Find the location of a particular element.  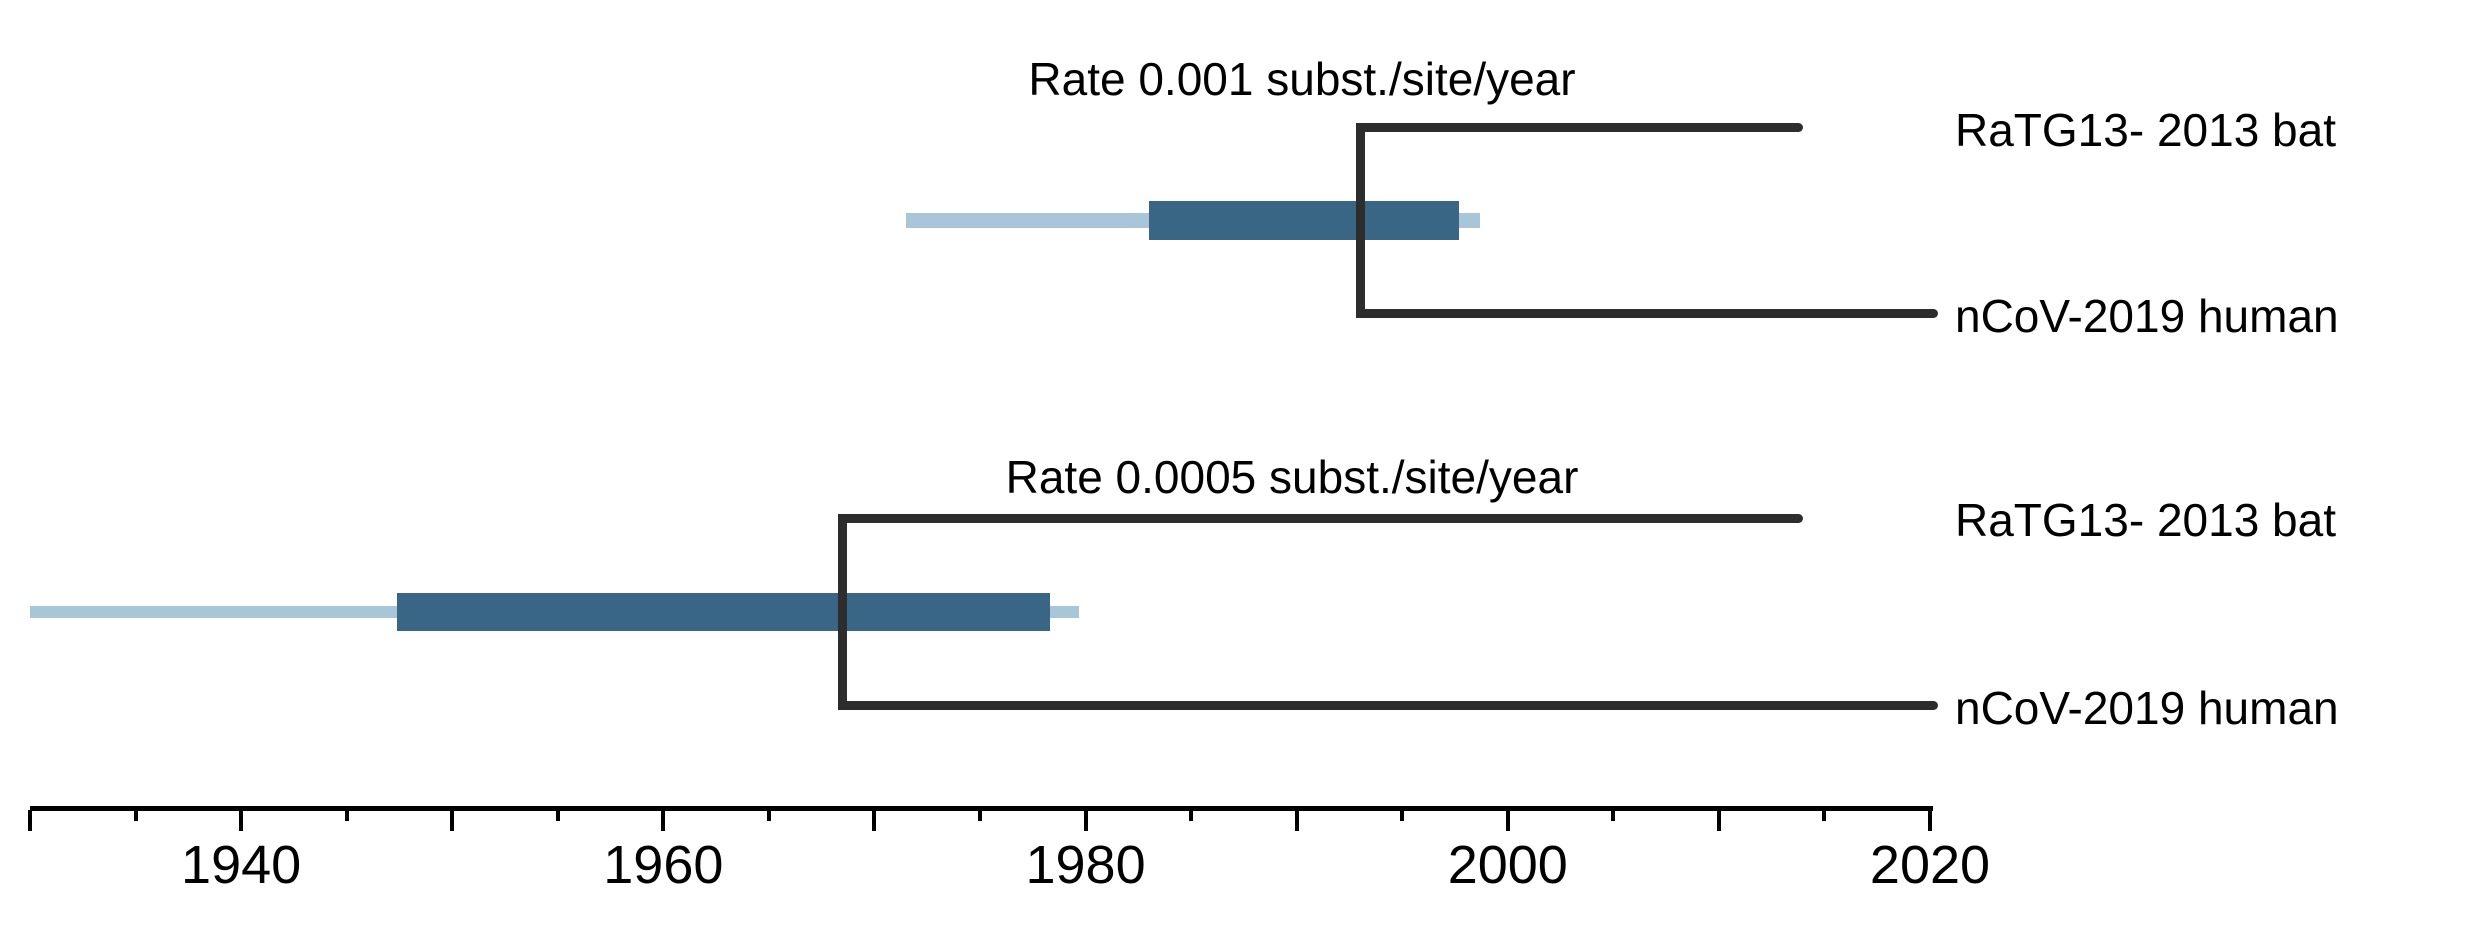

axis-tick-label: 1940 is located at coordinates (241, 865).